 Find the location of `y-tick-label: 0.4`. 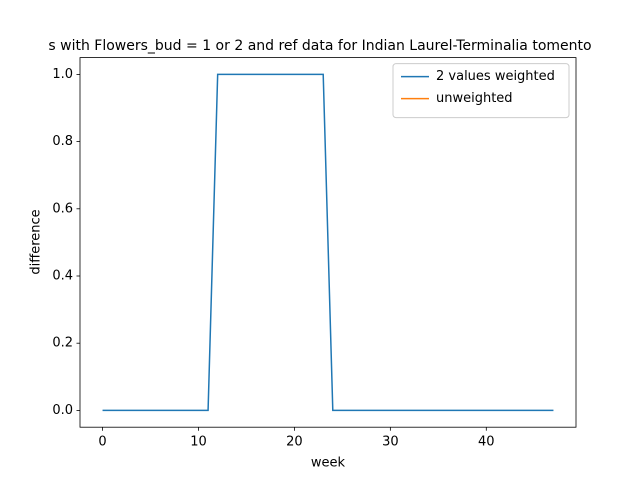

y-tick-label: 0.4 is located at coordinates (62, 276).